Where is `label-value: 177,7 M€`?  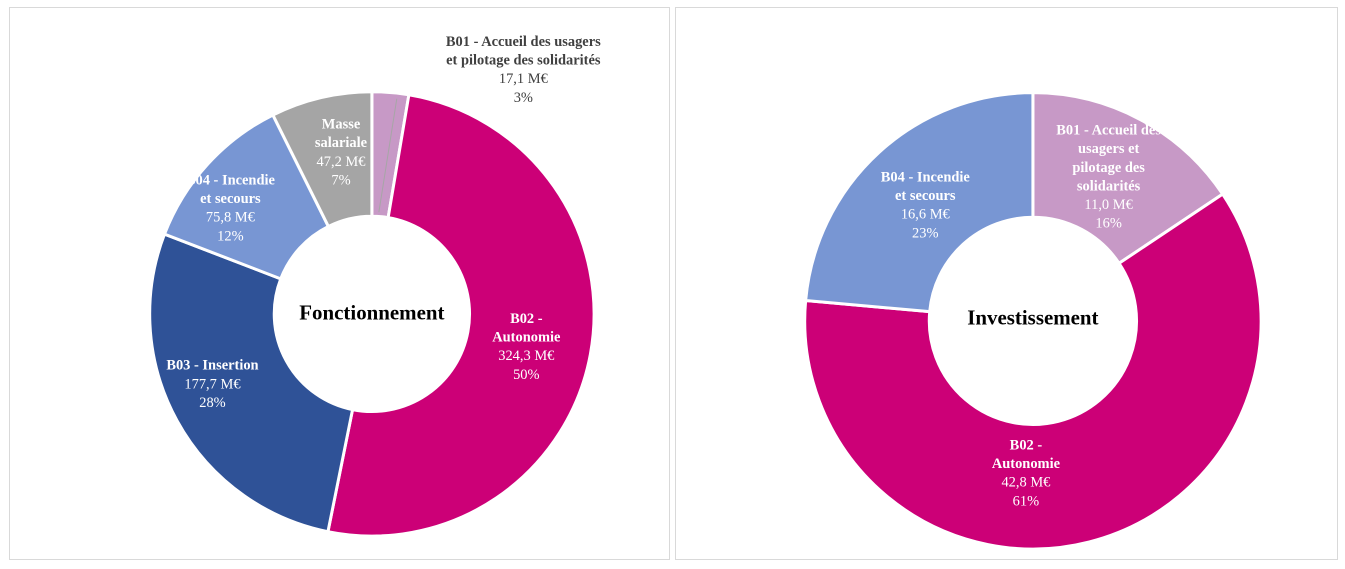
label-value: 177,7 M€ is located at coordinates (212, 384).